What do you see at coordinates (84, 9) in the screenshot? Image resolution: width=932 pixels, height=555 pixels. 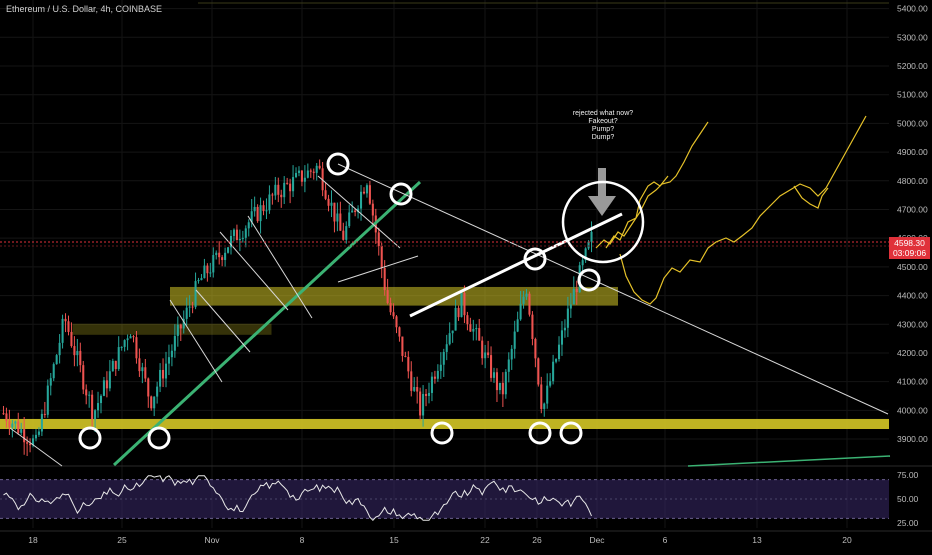 I see `chart-title: Ethereum / U.S. Dollar, 4h, COINBASE` at bounding box center [84, 9].